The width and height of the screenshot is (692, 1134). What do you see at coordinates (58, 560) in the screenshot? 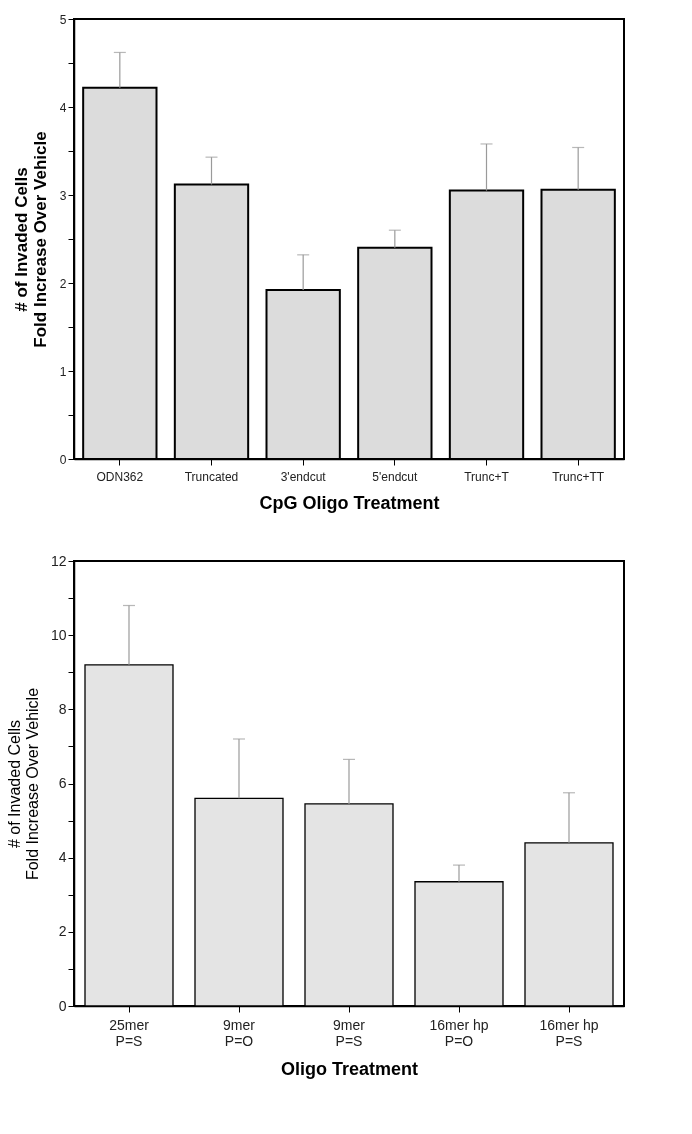
I see `y-tick-label: 12` at bounding box center [58, 560].